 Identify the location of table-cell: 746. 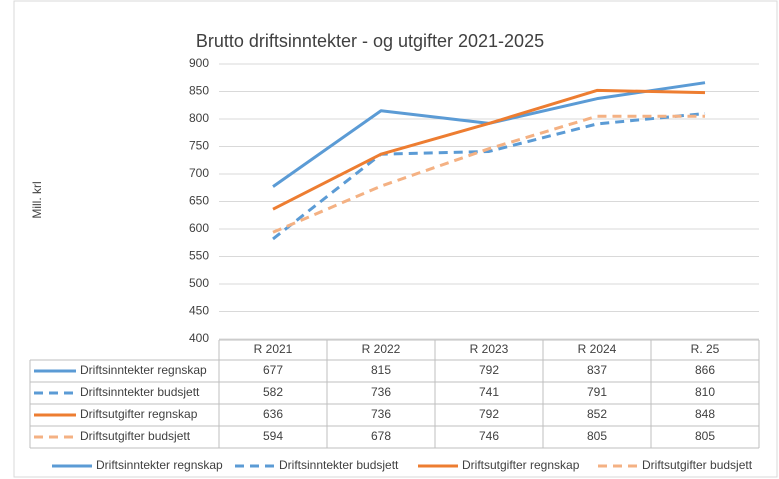
(489, 436).